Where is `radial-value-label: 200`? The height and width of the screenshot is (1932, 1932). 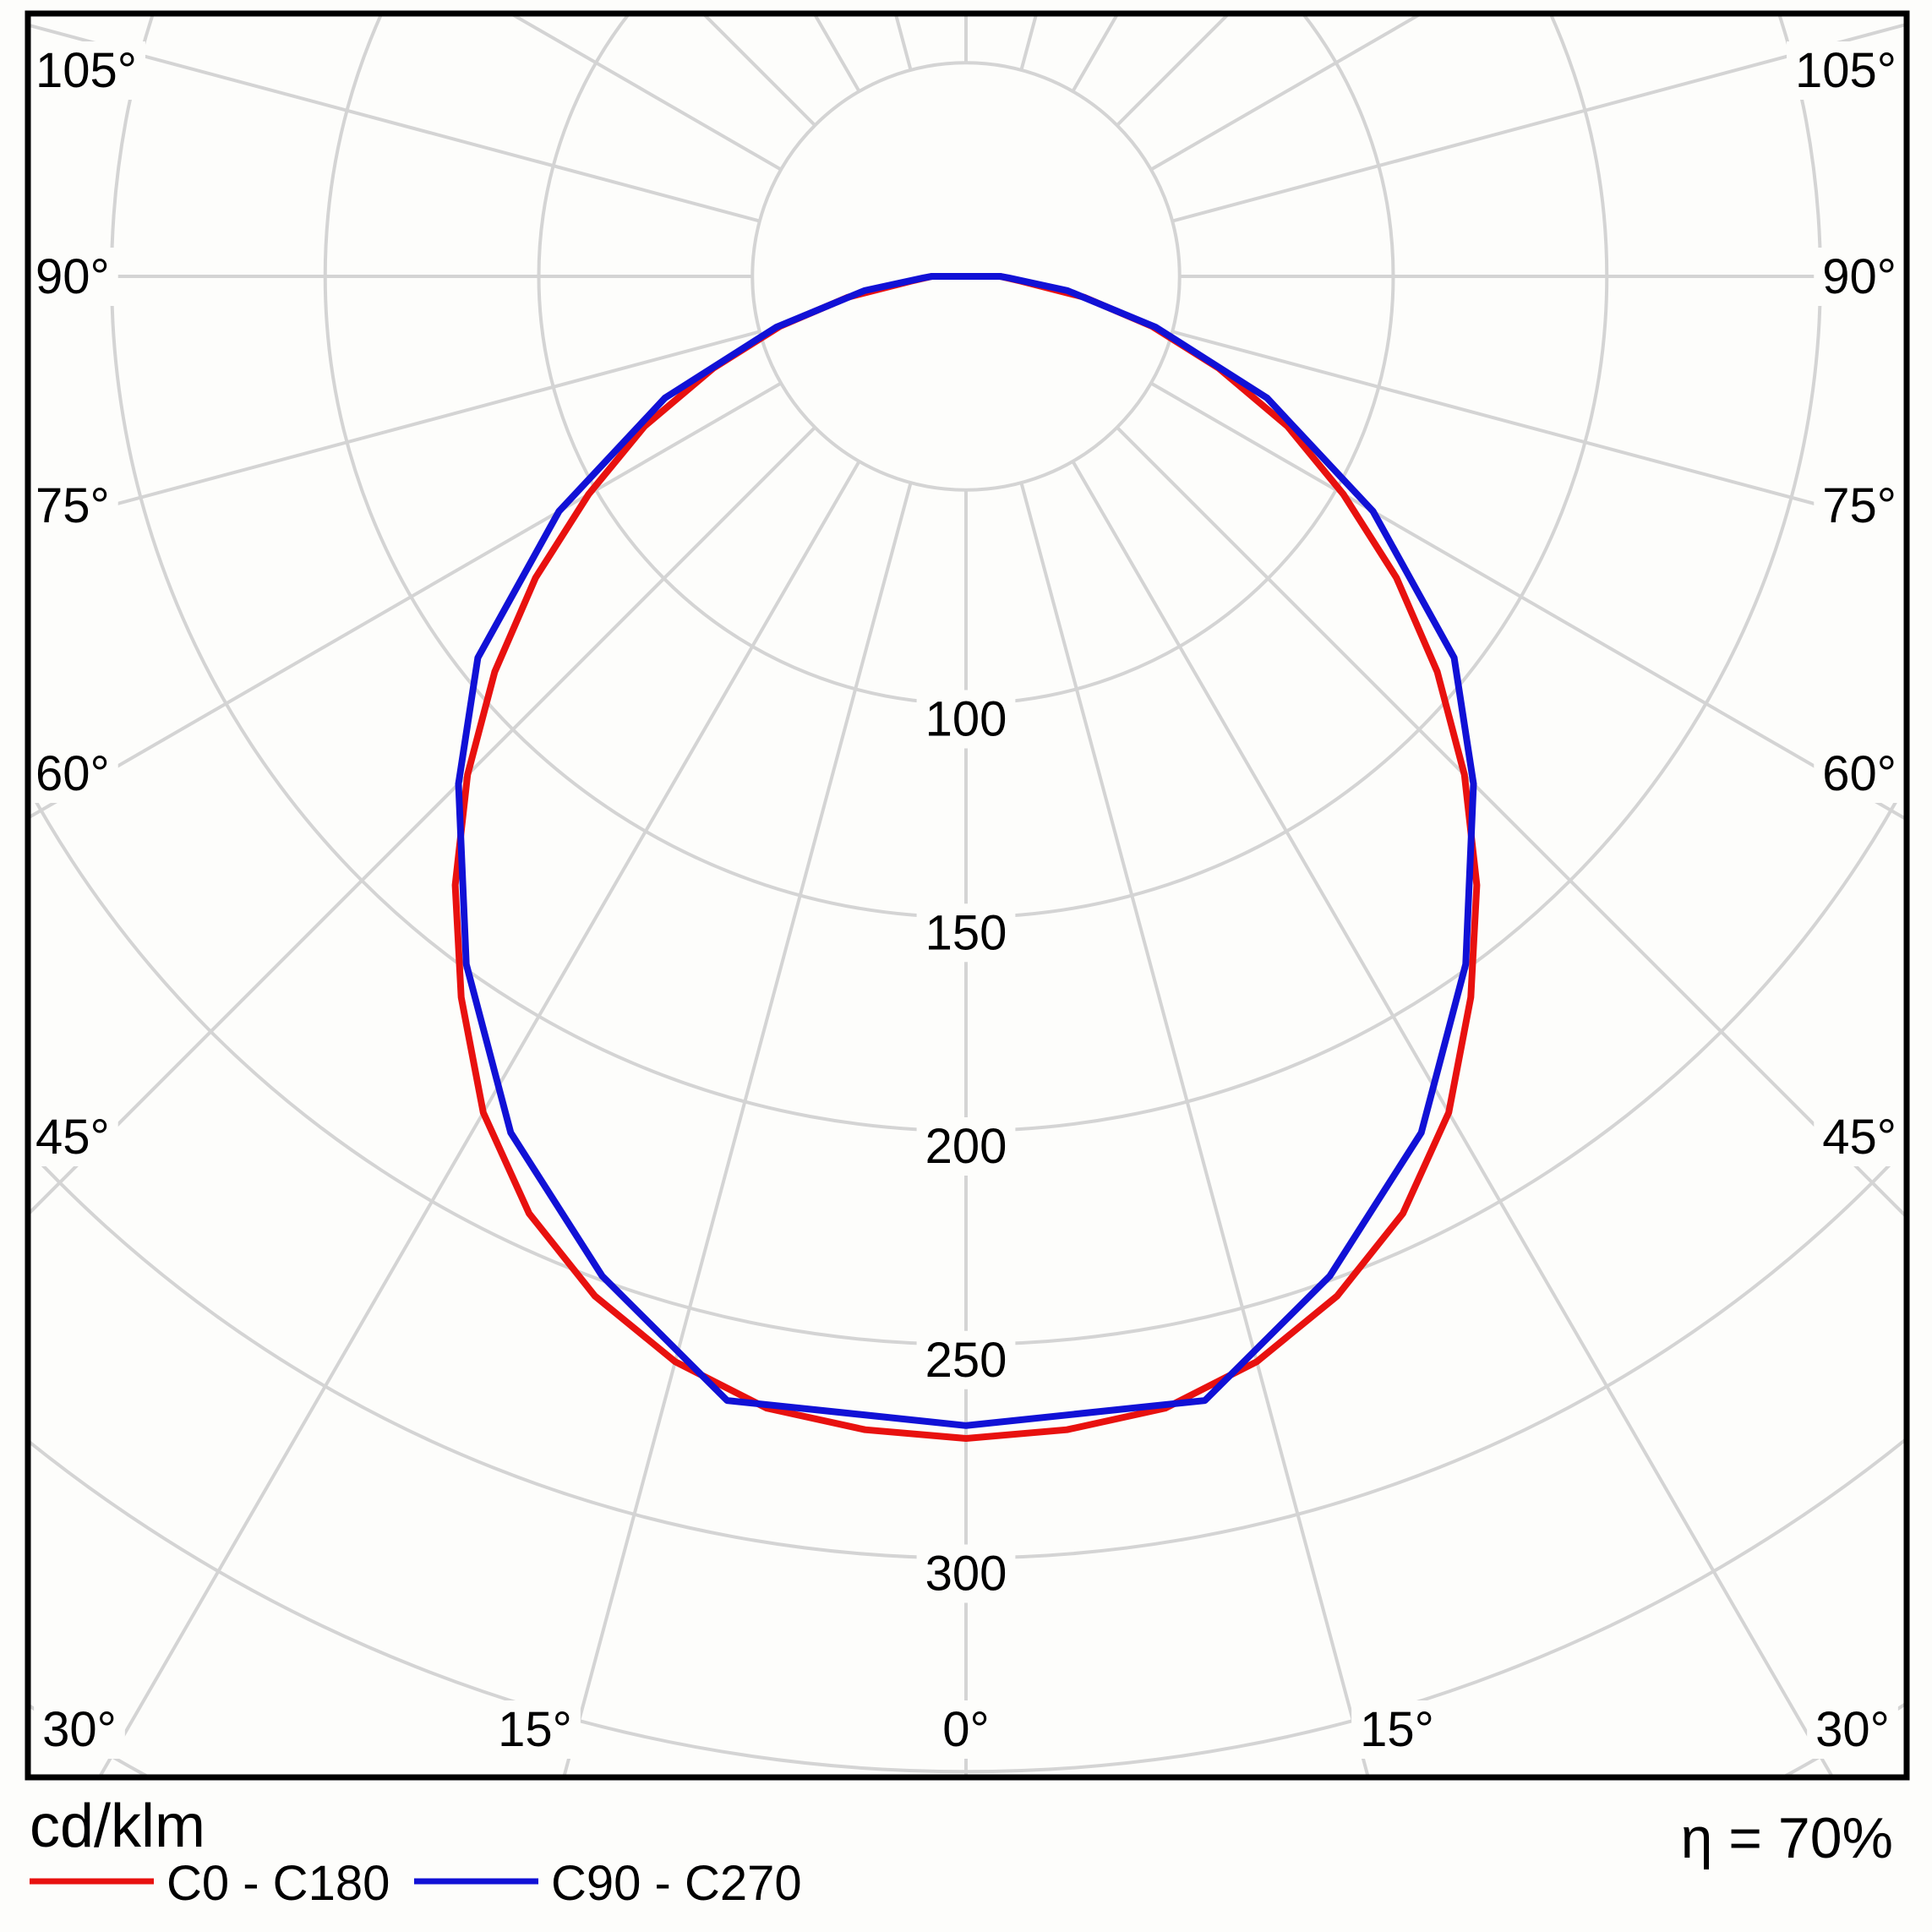 radial-value-label: 200 is located at coordinates (966, 1146).